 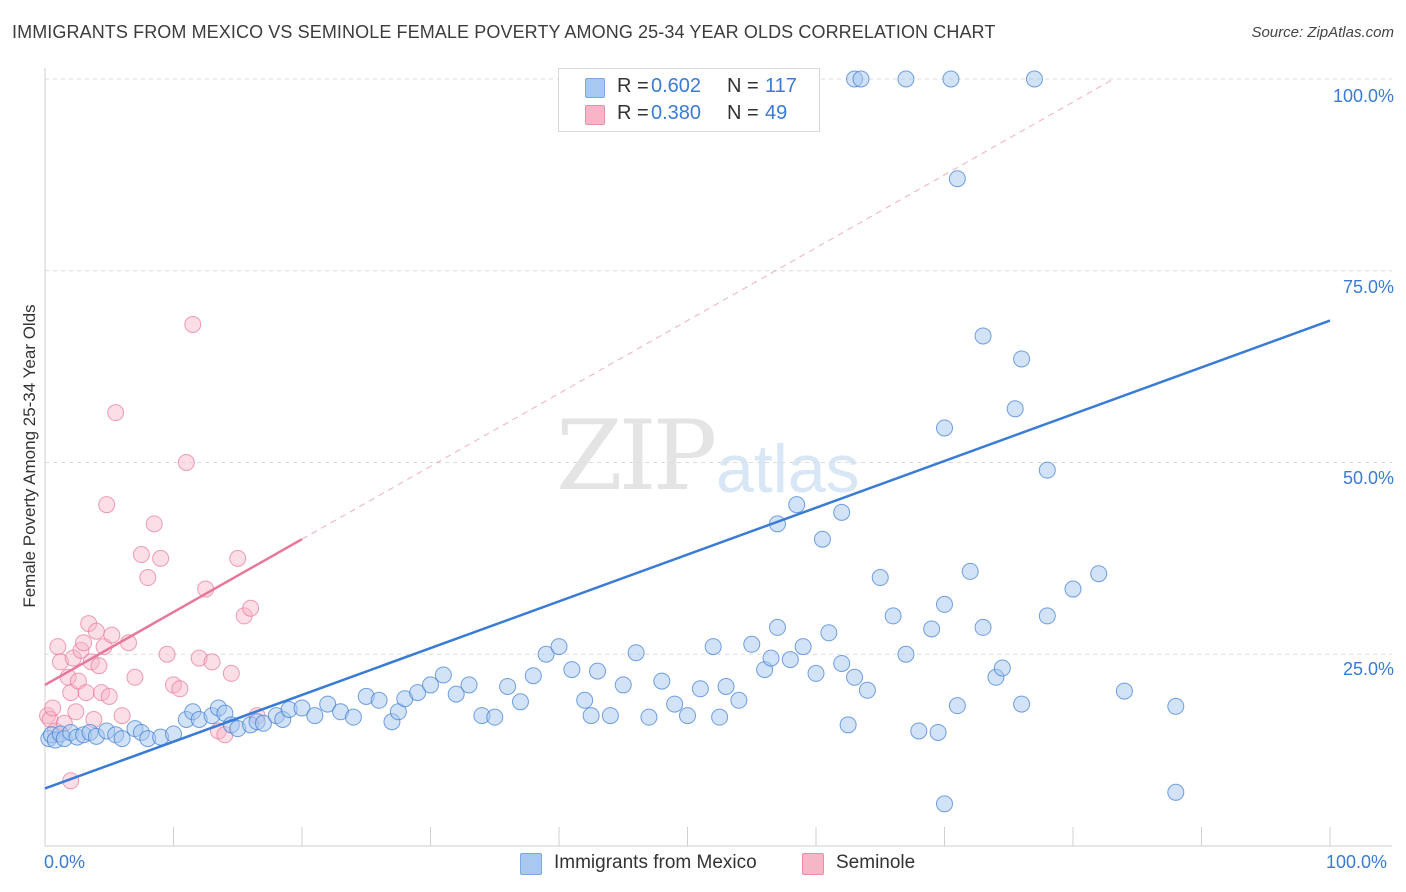 What do you see at coordinates (1368, 669) in the screenshot?
I see `y-tick-label-25: 25.0%` at bounding box center [1368, 669].